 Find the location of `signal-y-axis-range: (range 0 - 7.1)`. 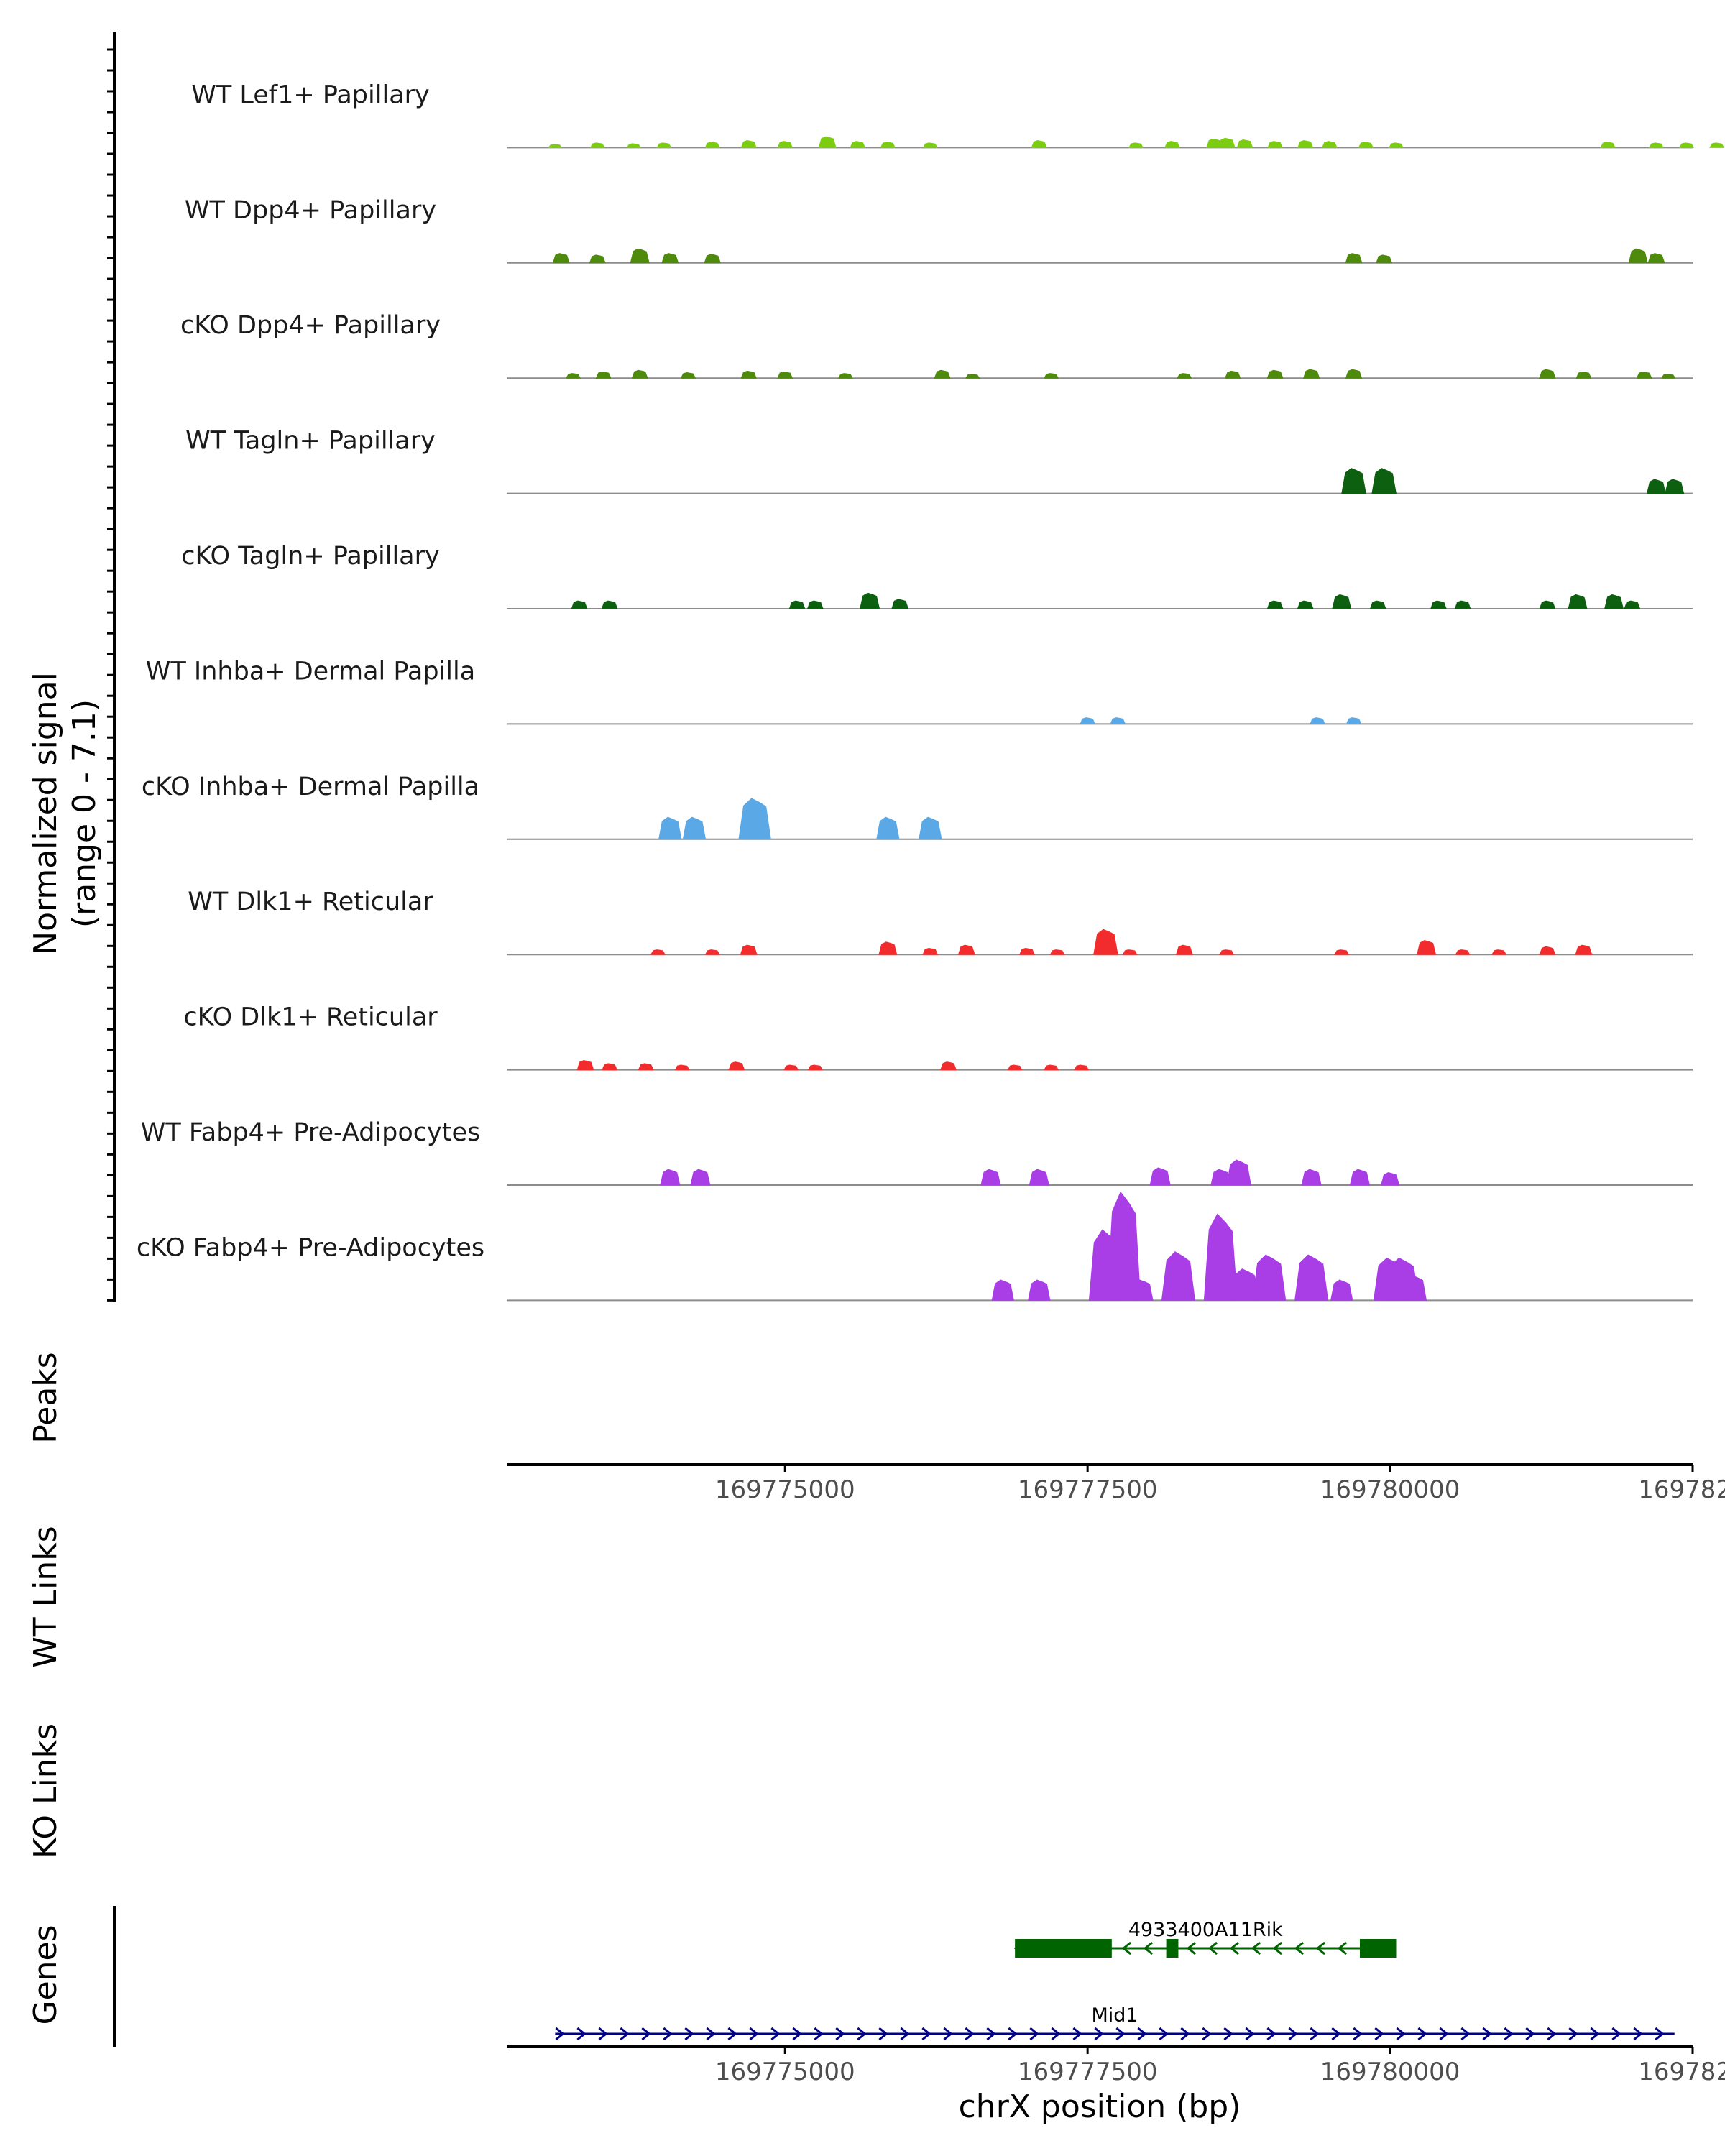

signal-y-axis-range: (range 0 - 7.1) is located at coordinates (84, 814).